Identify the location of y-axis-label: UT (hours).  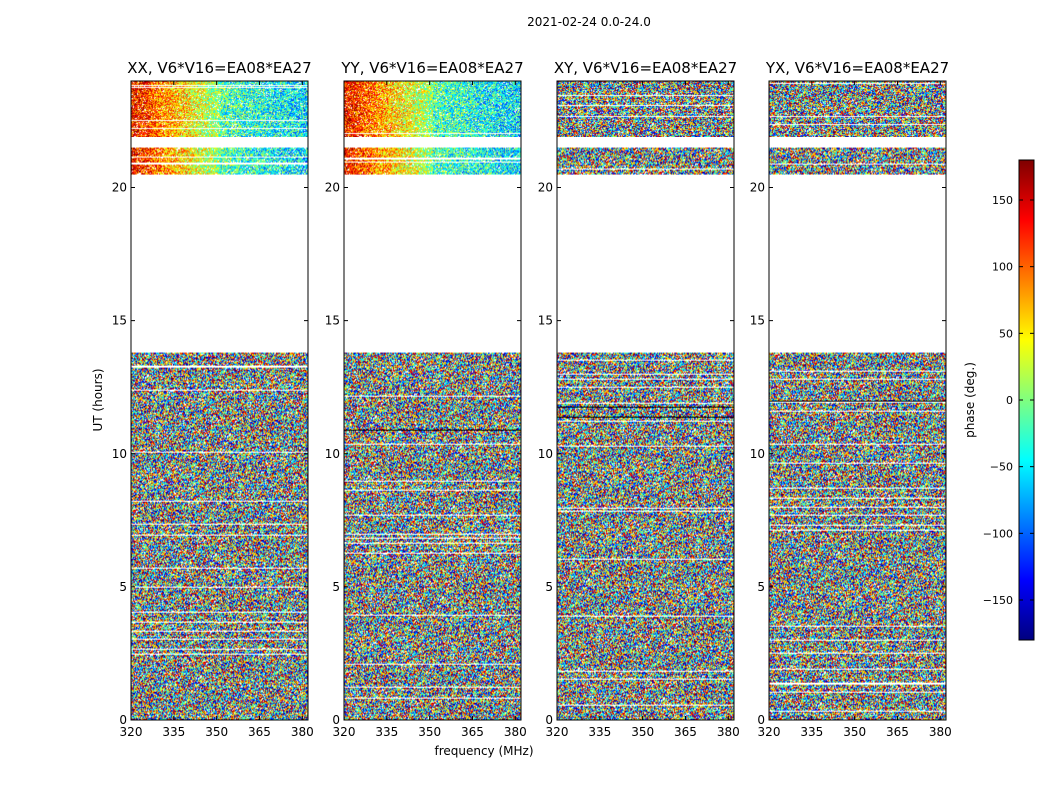
(98, 399).